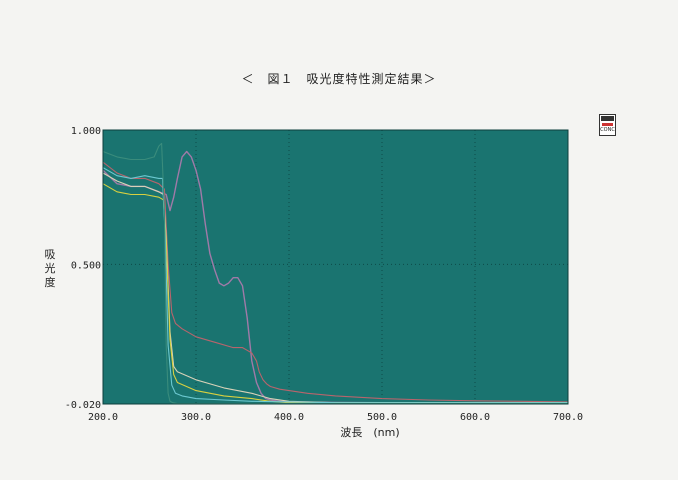 The height and width of the screenshot is (480, 678). What do you see at coordinates (339, 79) in the screenshot?
I see `chart-title: ＜ 図１ 吸光度特性測定結果＞` at bounding box center [339, 79].